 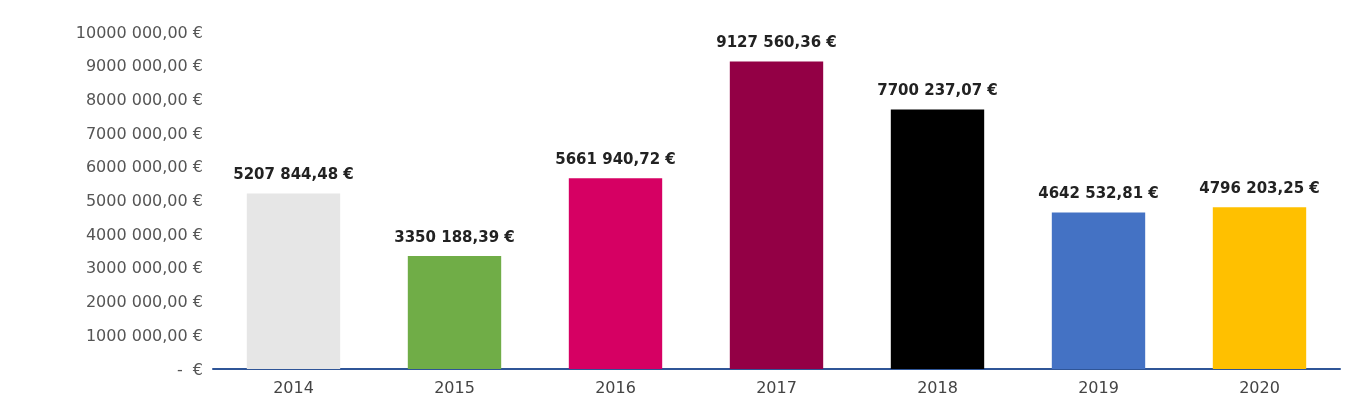 I want to click on y-tick-label: 7000 000,00 €, so click(x=144, y=133).